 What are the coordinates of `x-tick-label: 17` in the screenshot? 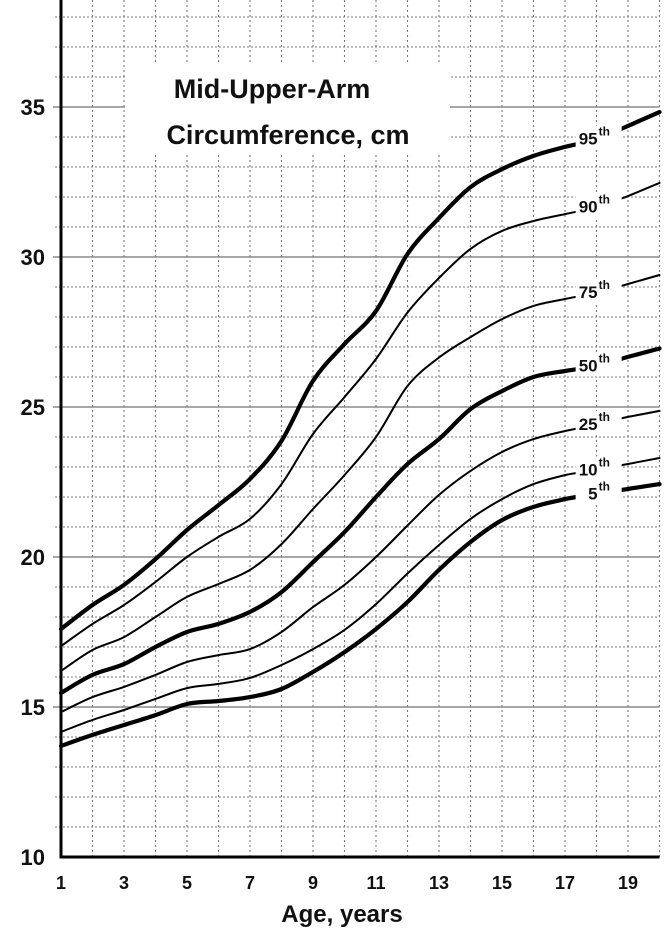 It's located at (565, 883).